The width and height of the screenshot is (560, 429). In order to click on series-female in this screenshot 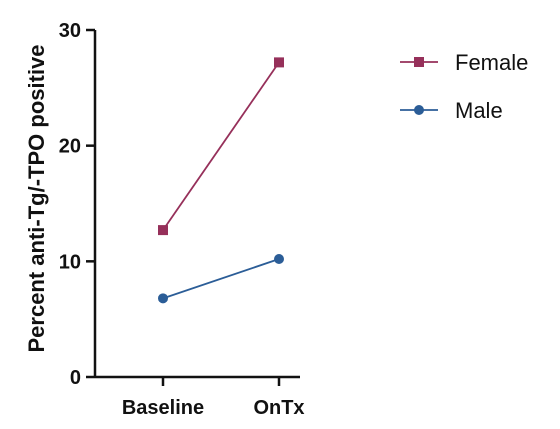, I will do `click(221, 146)`.